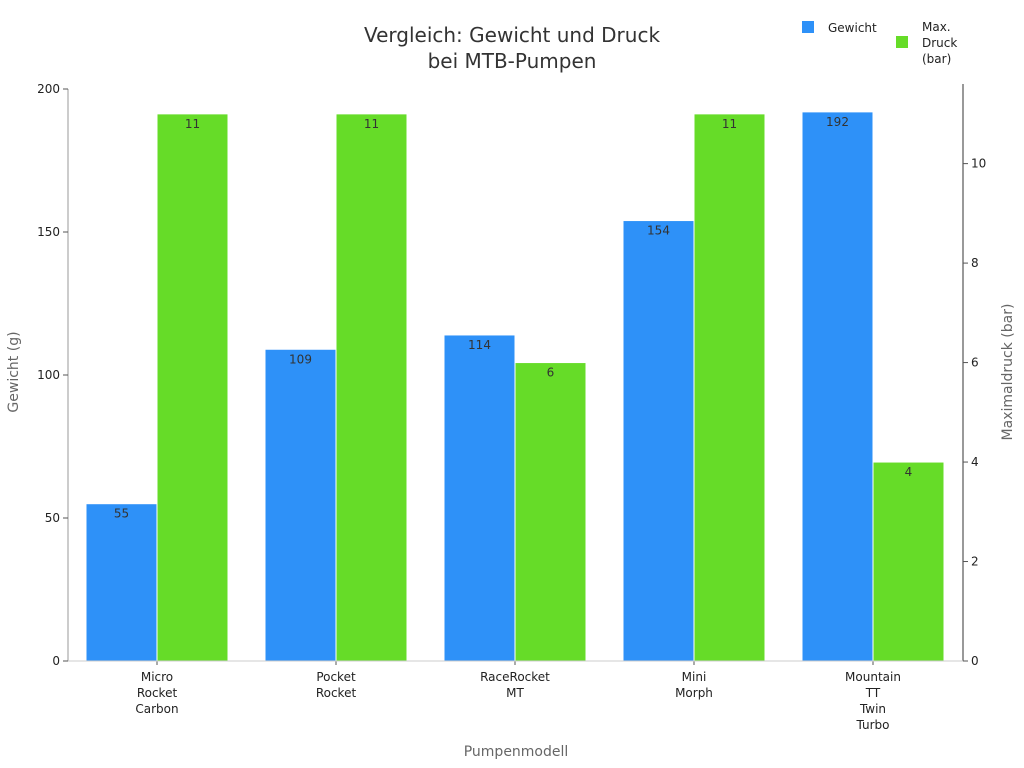 The image size is (1024, 768). I want to click on x-tick-label-0: Micro Rocket Carbon, so click(156, 693).